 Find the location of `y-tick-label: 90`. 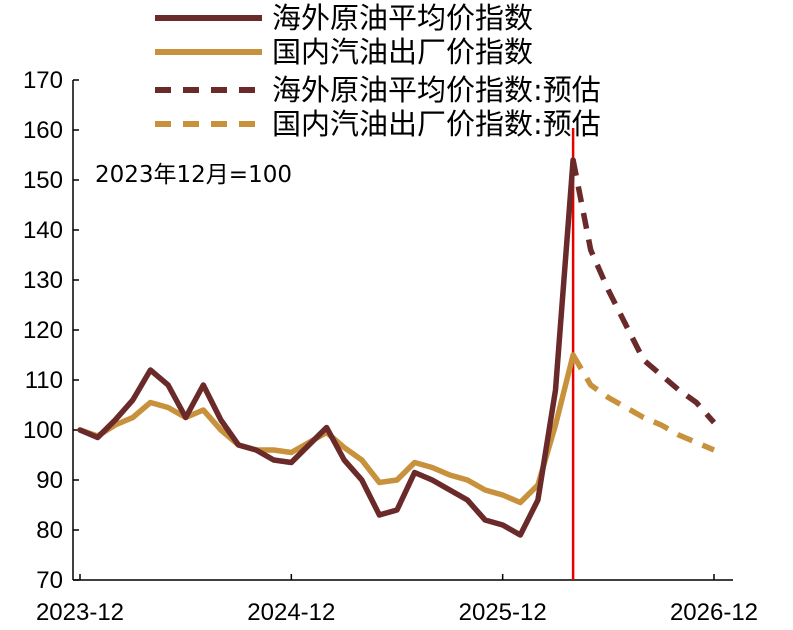

y-tick-label: 90 is located at coordinates (49, 480).